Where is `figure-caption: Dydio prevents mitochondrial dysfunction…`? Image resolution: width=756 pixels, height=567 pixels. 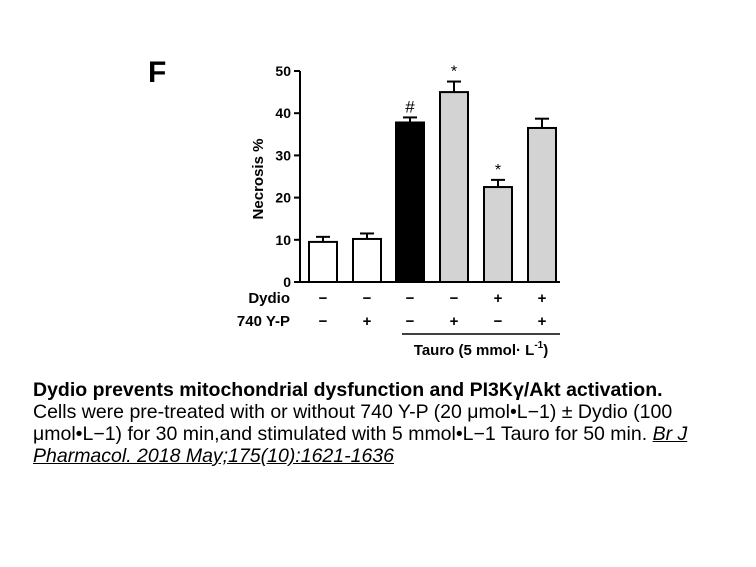
figure-caption: Dydio prevents mitochondrial dysfunction… is located at coordinates (383, 423).